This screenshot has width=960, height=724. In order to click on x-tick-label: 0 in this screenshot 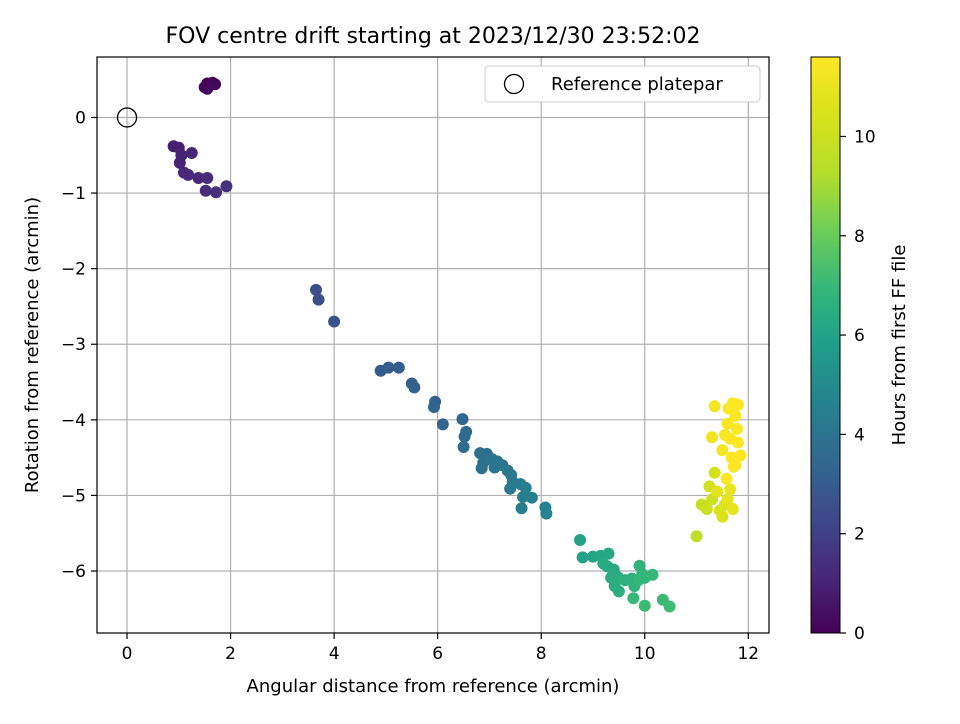, I will do `click(127, 654)`.